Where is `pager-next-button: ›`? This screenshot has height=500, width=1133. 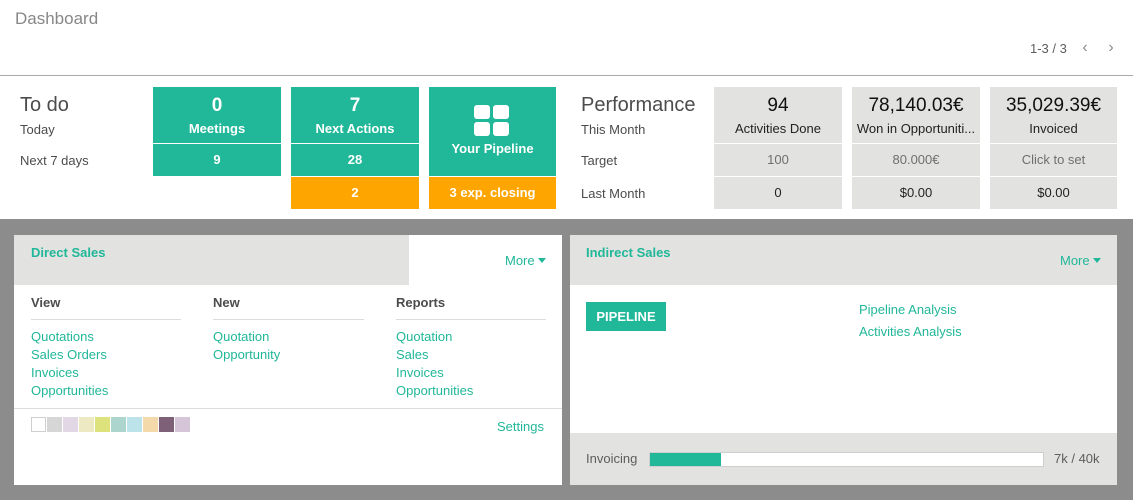
pager-next-button: › is located at coordinates (1111, 48).